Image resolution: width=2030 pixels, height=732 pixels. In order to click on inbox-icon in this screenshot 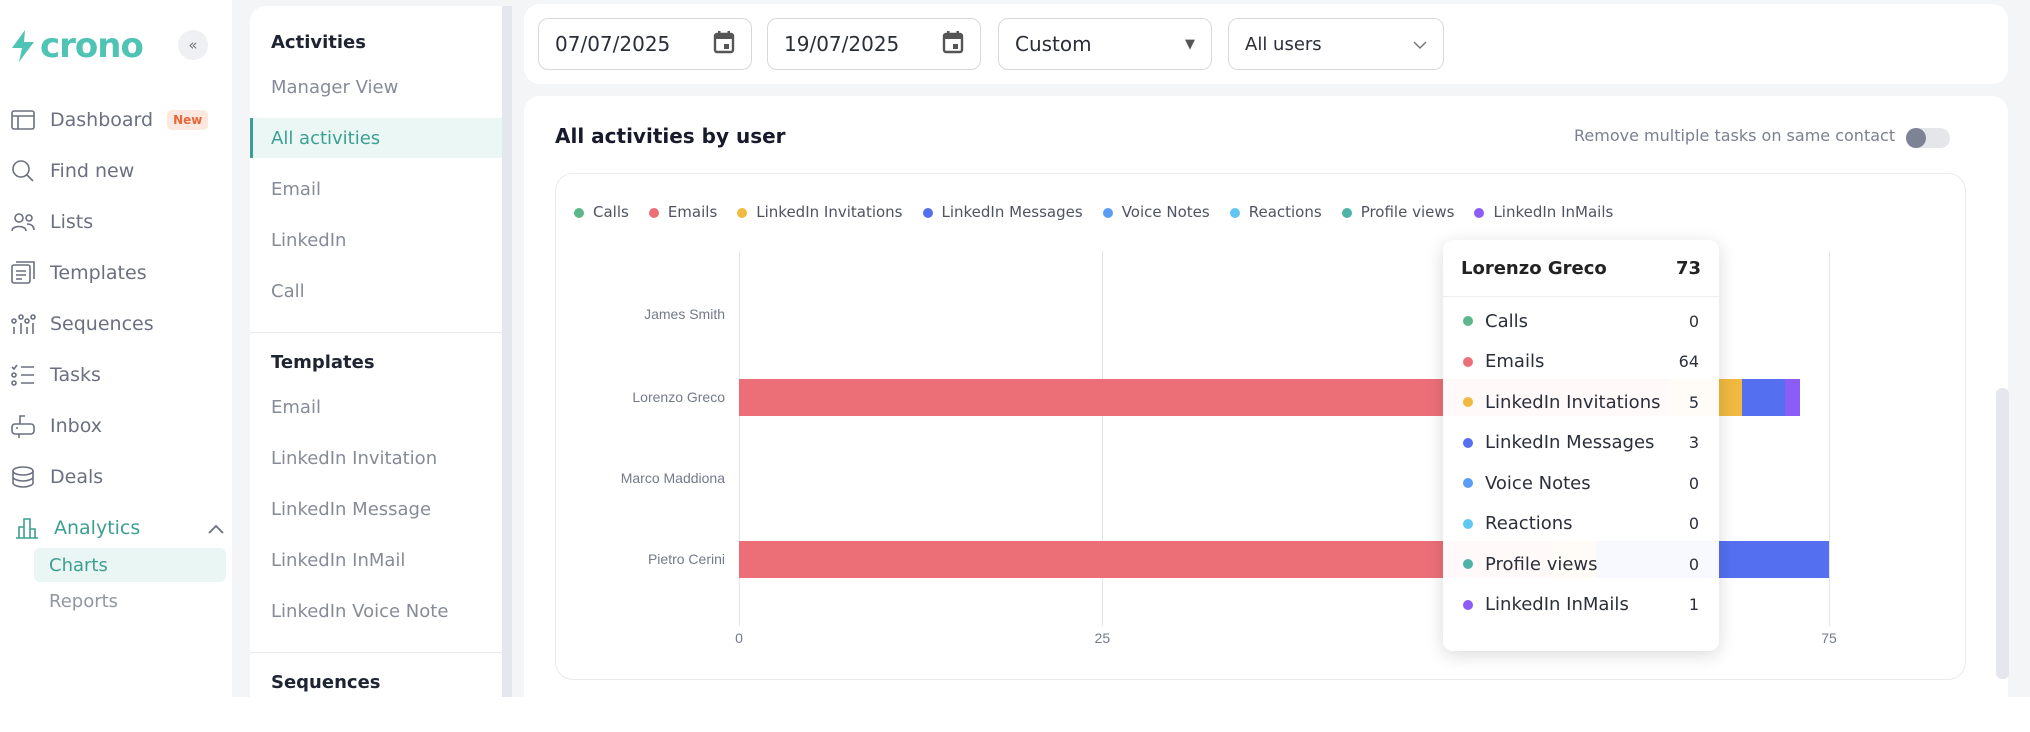, I will do `click(23, 426)`.